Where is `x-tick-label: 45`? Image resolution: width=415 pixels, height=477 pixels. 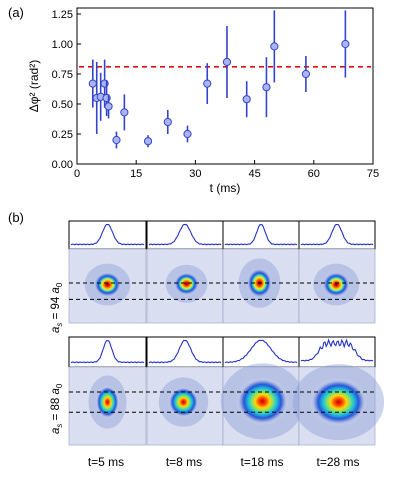
x-tick-label: 45 is located at coordinates (254, 174).